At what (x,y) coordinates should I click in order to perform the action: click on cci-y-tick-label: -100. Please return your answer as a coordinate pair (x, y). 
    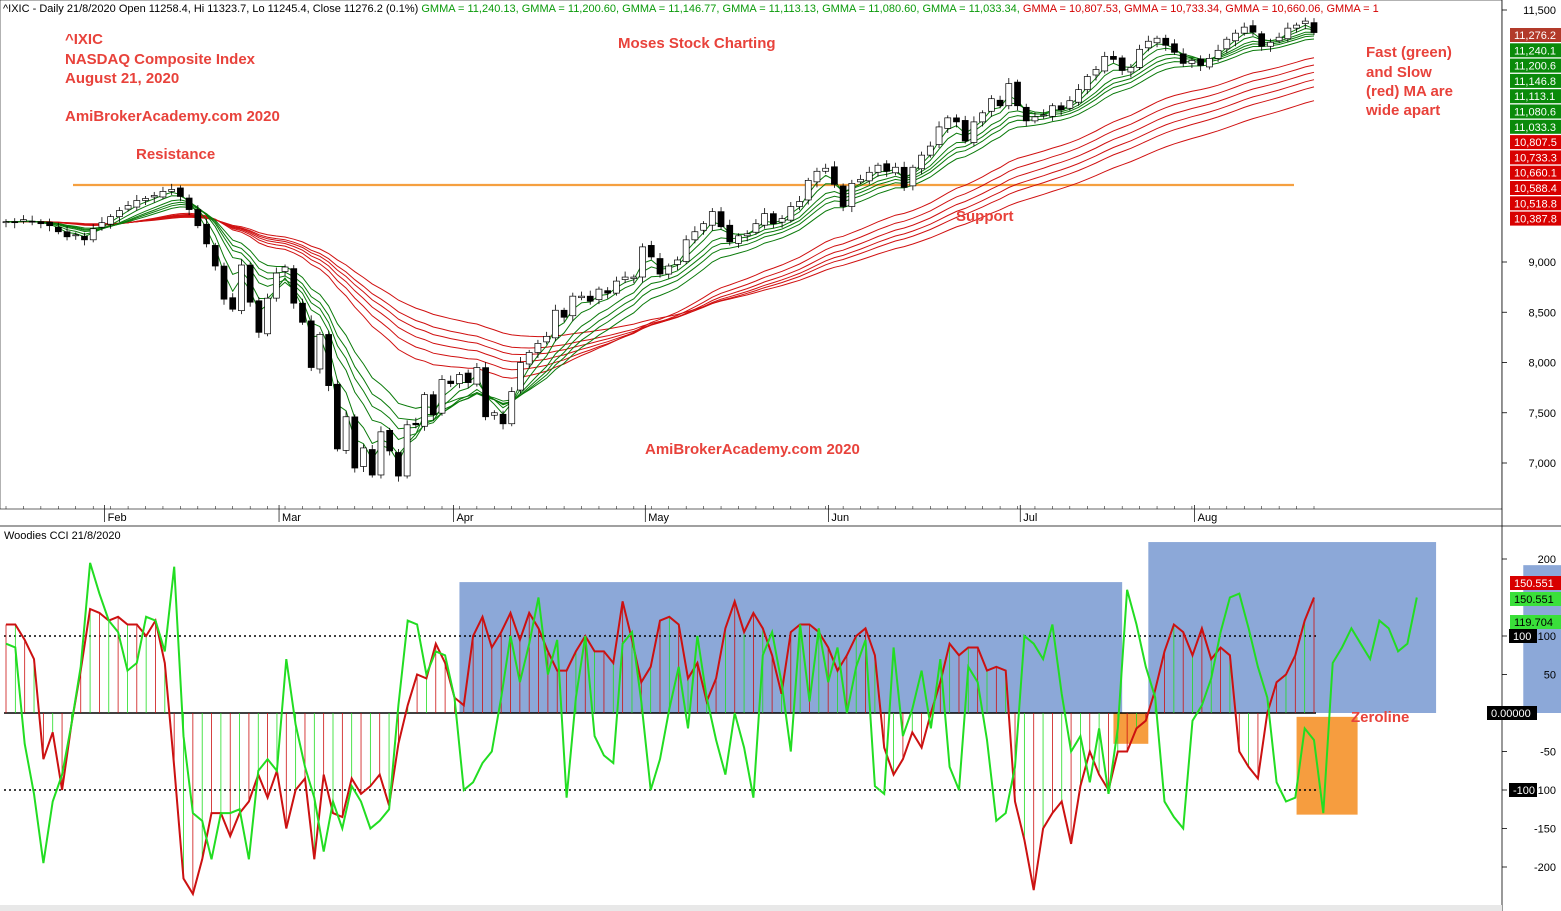
    Looking at the image, I should click on (1545, 791).